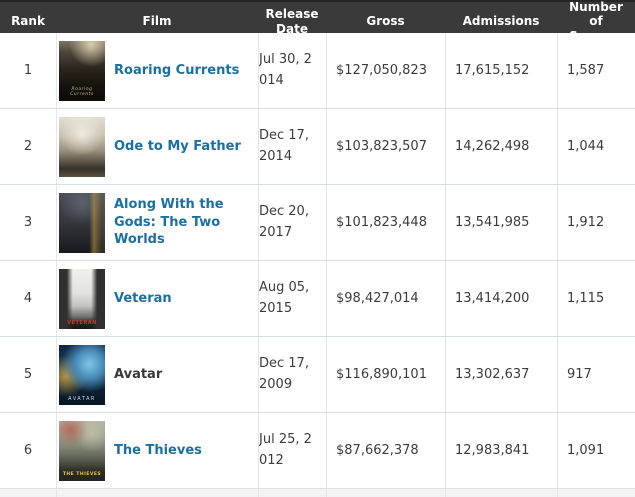 This screenshot has width=635, height=497. I want to click on release-date-value: Jul 25, 2 012, so click(285, 450).